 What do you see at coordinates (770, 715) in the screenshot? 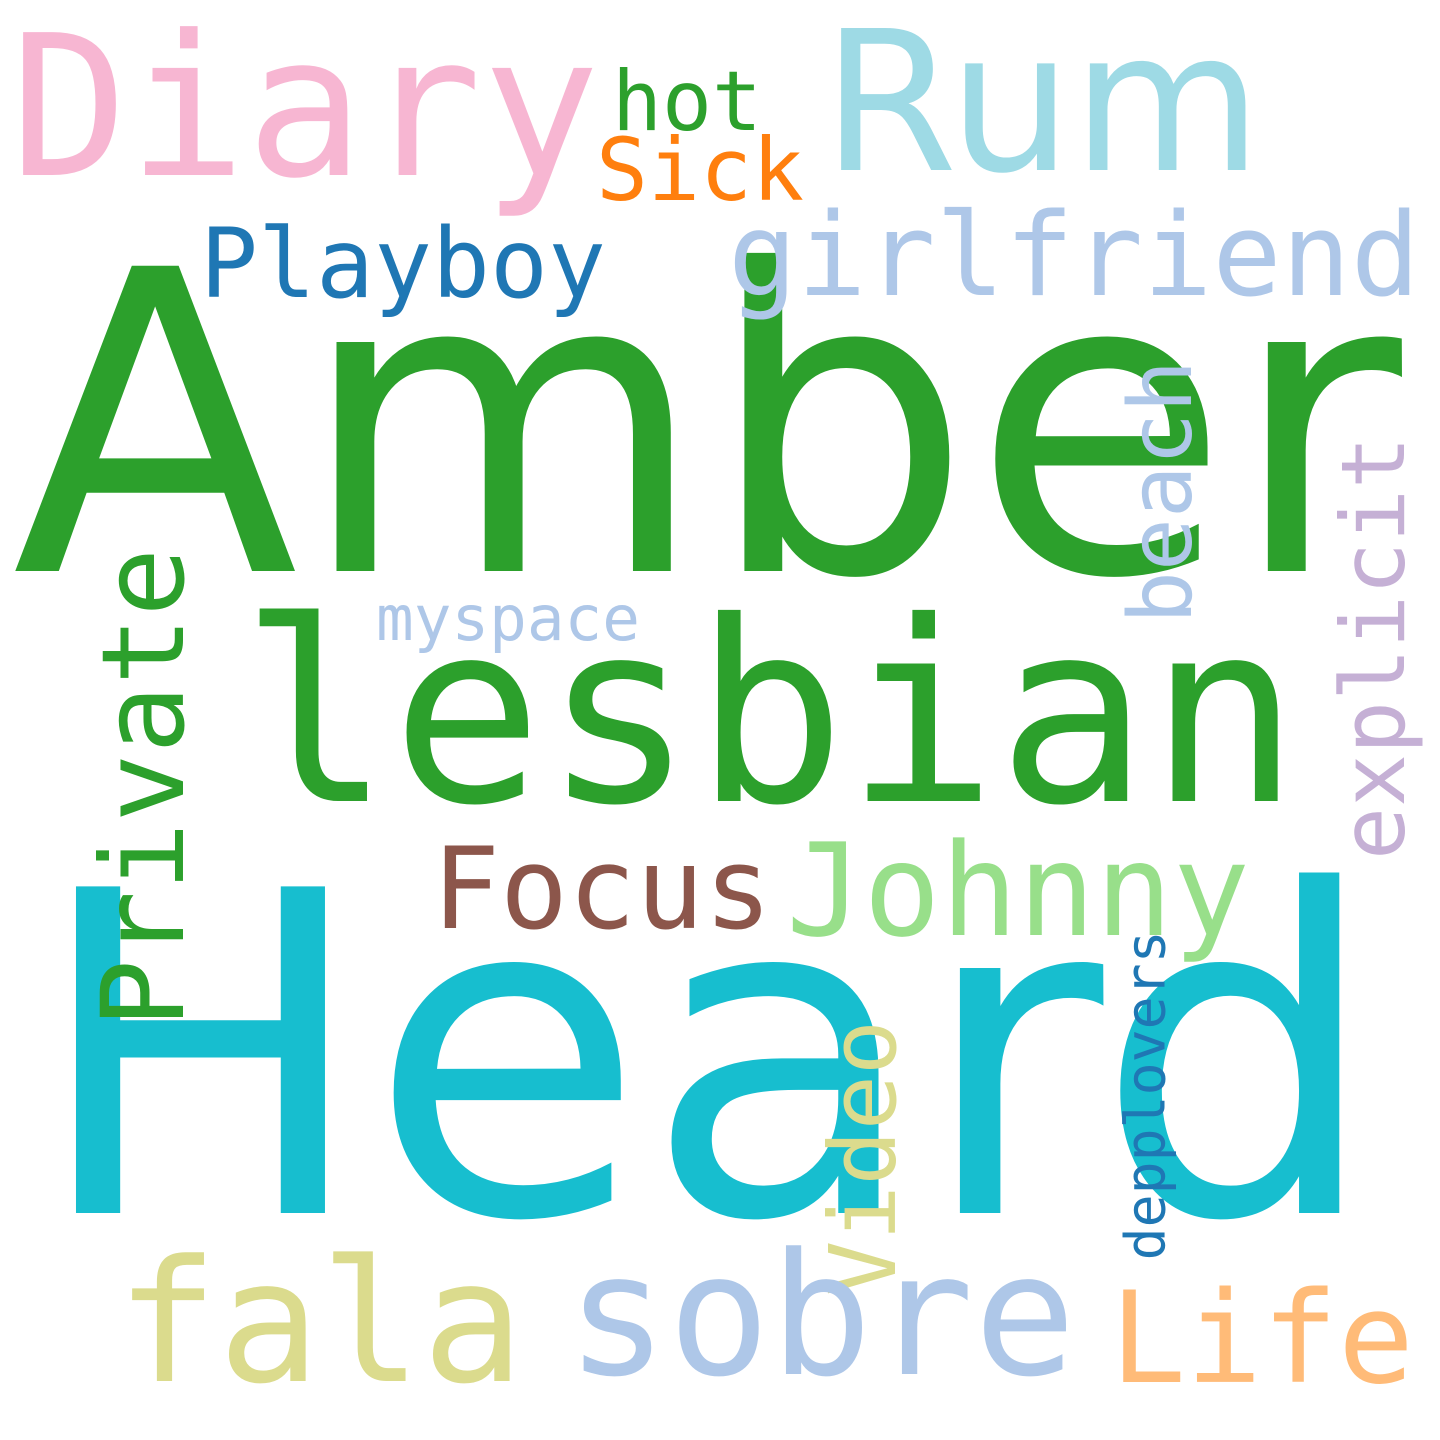
I see `word-lesbian: lesbian` at bounding box center [770, 715].